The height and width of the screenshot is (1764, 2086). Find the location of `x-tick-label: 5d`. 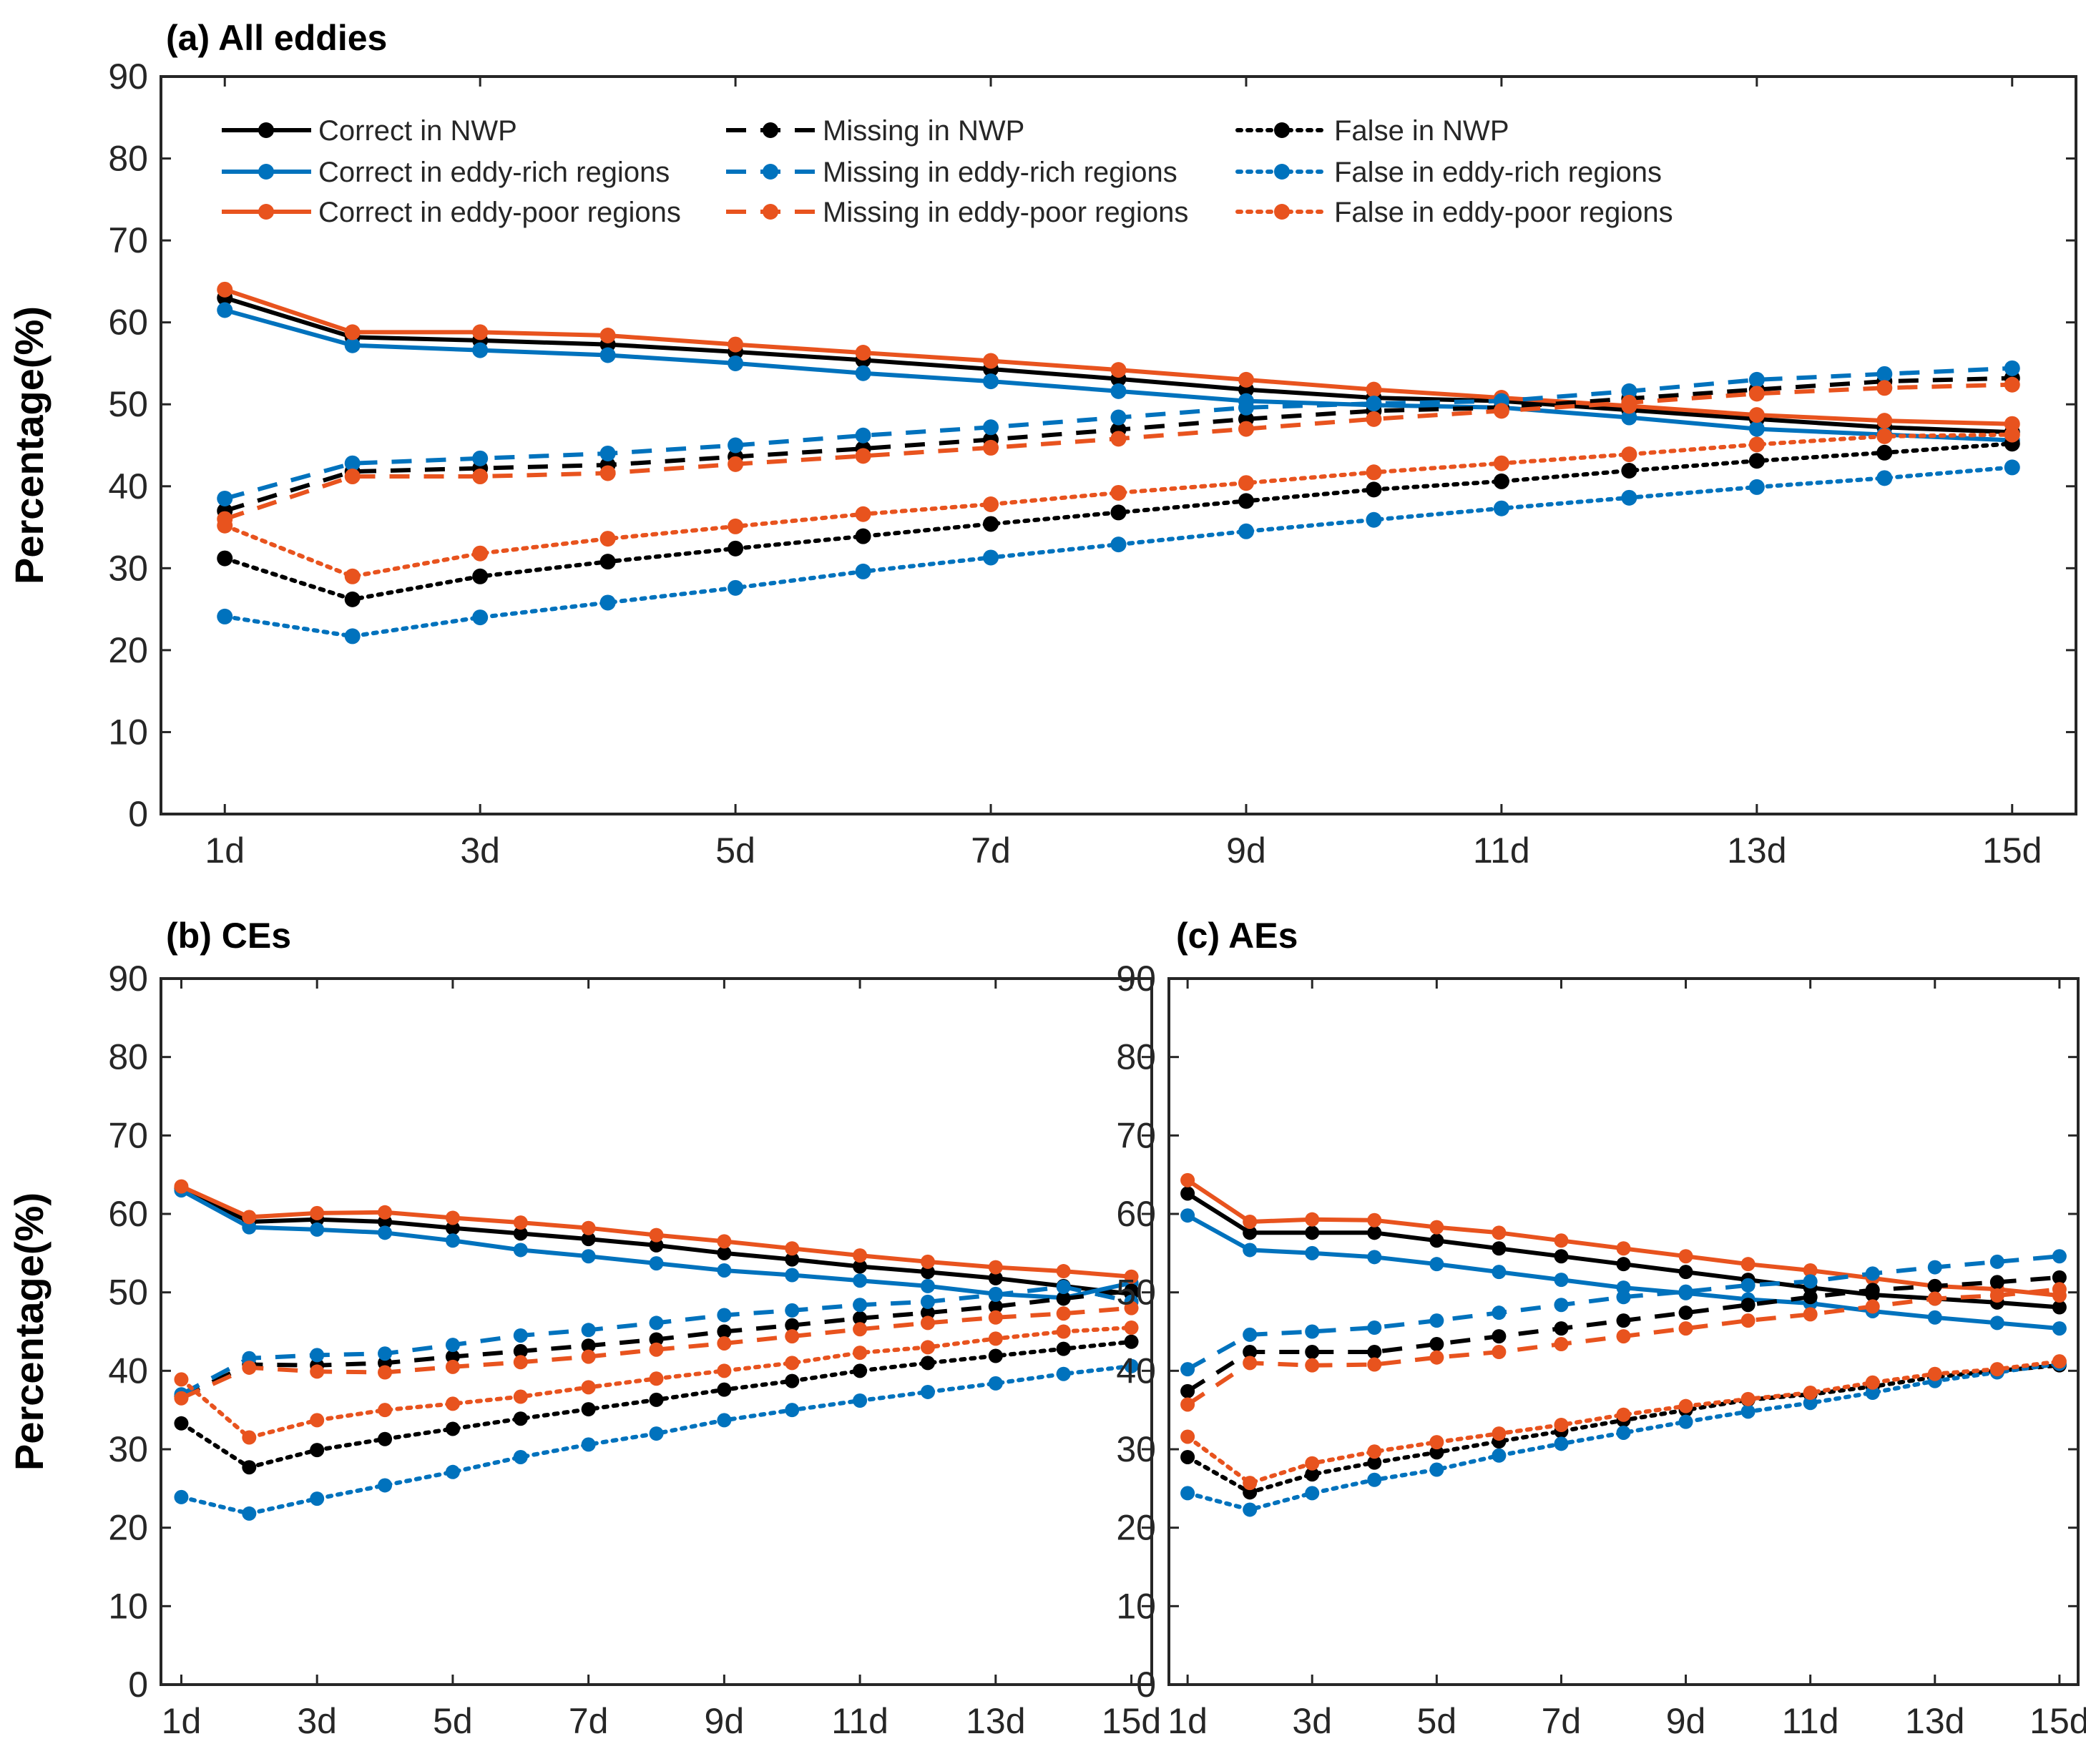

x-tick-label: 5d is located at coordinates (735, 851).